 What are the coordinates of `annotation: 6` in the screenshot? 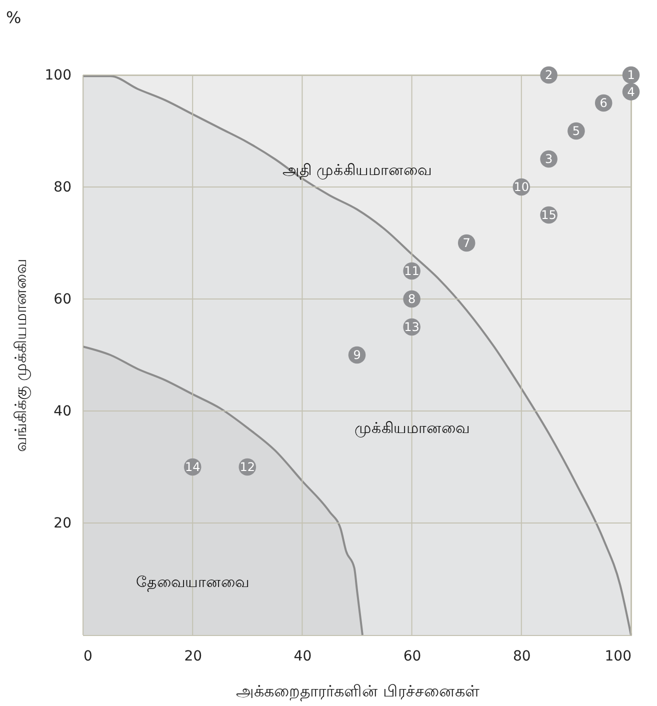 It's located at (604, 103).